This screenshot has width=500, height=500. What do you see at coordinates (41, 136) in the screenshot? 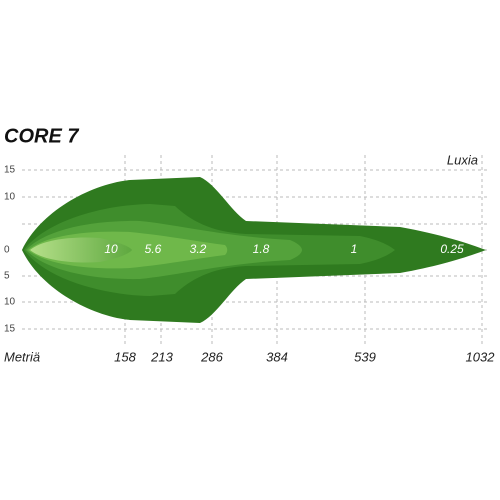
I see `title: CORE 7` at bounding box center [41, 136].